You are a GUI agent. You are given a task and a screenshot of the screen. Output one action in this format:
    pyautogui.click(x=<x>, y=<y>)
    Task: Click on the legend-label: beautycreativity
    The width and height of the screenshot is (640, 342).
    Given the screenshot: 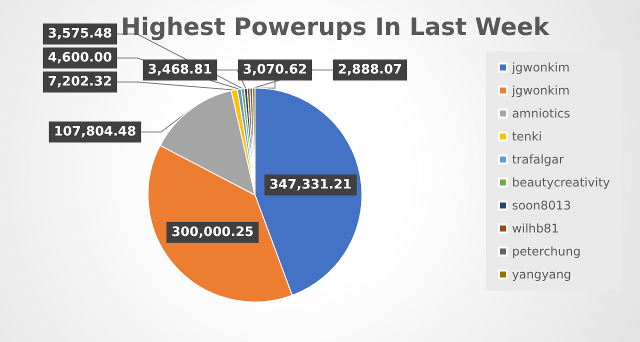 What is the action you would take?
    pyautogui.click(x=561, y=183)
    